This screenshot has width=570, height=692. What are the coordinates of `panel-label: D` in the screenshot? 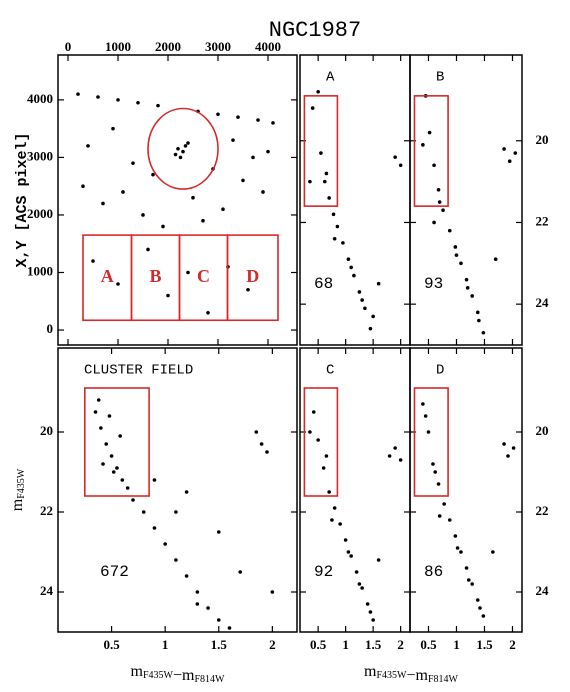 It's located at (440, 371).